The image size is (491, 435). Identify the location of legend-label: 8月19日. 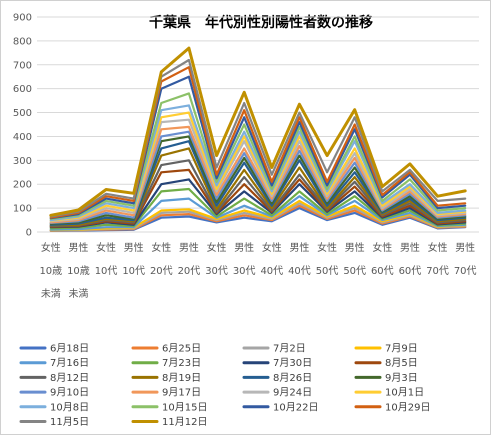
(181, 378).